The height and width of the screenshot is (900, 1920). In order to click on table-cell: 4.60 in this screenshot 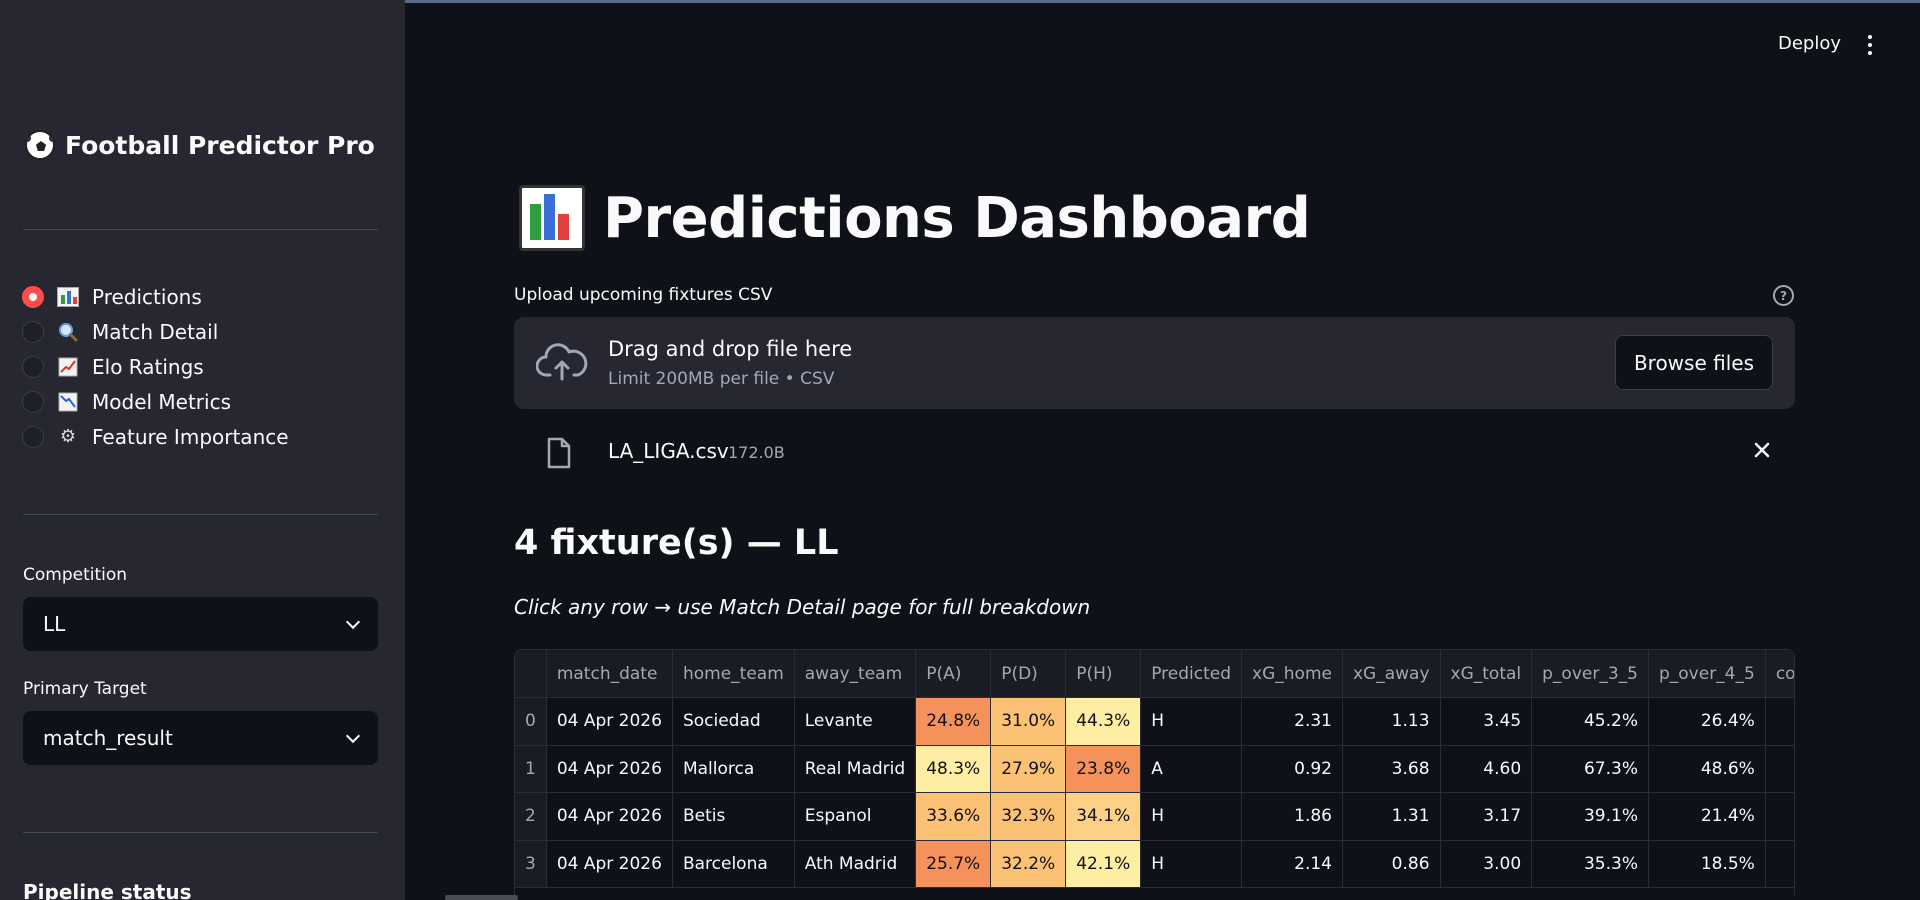, I will do `click(1486, 769)`.